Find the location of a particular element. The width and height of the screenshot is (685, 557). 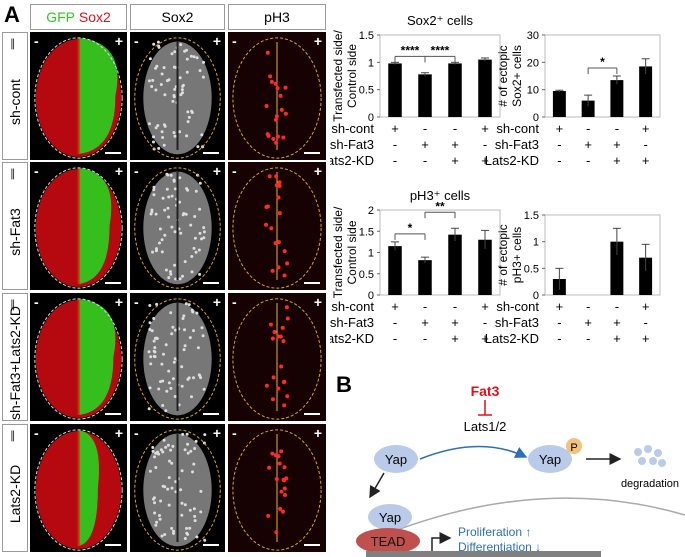

y-tick-label: 30 is located at coordinates (533, 36).